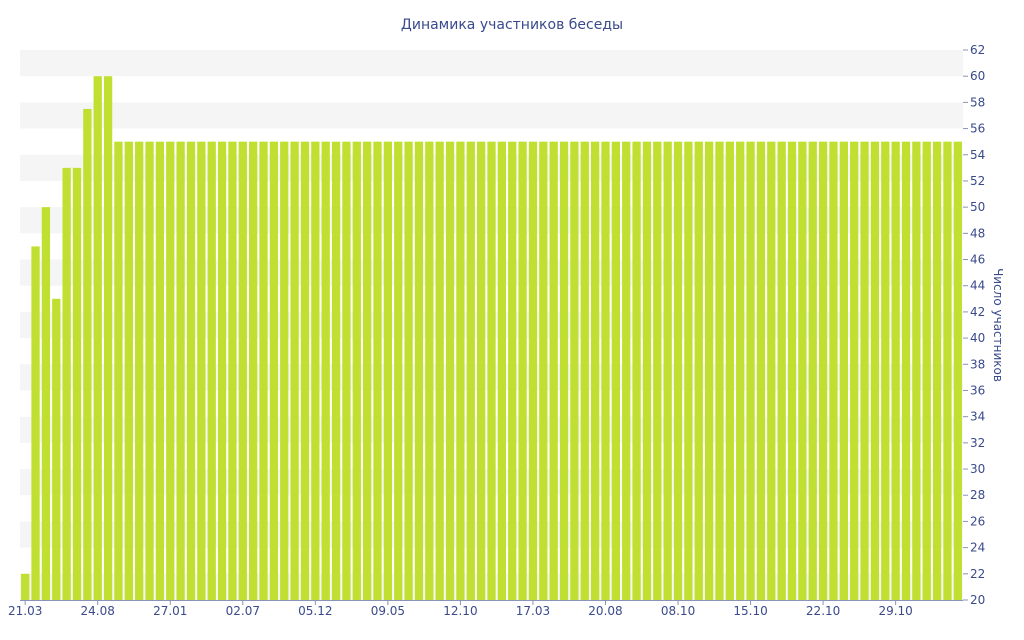  Describe the element at coordinates (491, 115) in the screenshot. I see `grid-band` at that location.